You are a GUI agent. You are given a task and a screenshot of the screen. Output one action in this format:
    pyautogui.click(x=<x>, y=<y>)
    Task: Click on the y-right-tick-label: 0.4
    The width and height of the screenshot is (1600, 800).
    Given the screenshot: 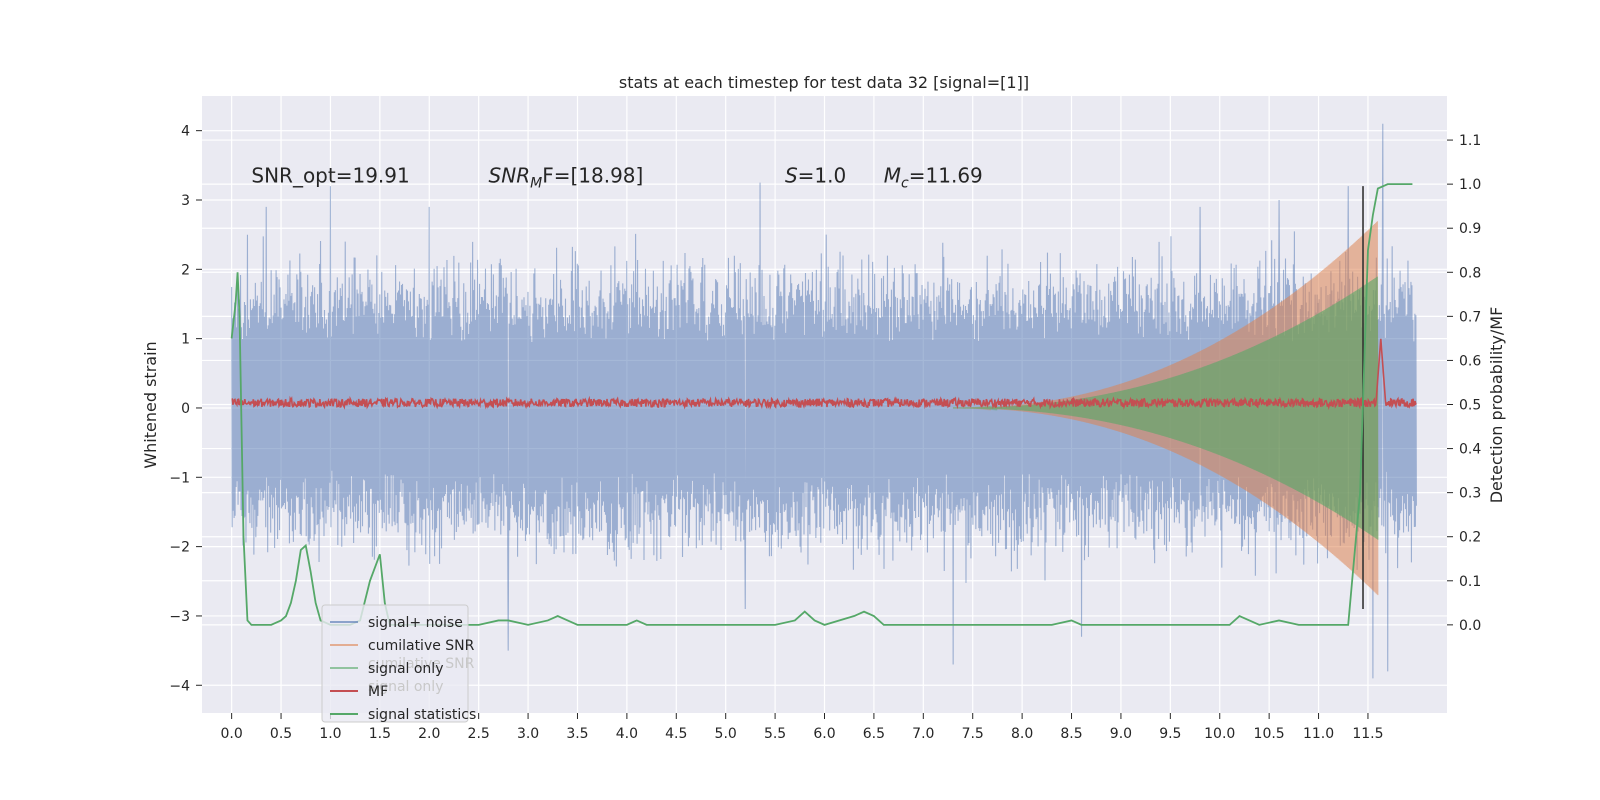 What is the action you would take?
    pyautogui.click(x=1470, y=450)
    